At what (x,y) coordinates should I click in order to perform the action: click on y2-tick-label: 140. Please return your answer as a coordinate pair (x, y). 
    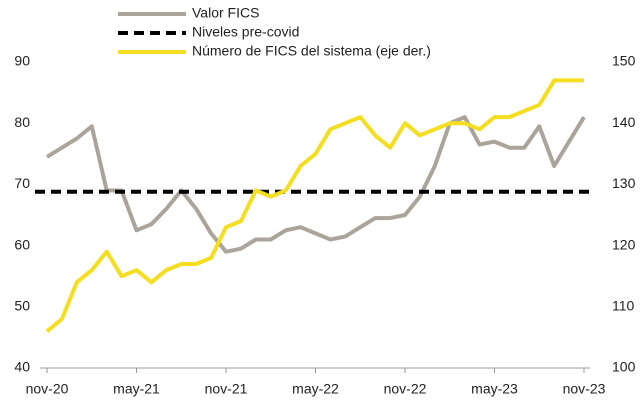
    Looking at the image, I should click on (624, 122).